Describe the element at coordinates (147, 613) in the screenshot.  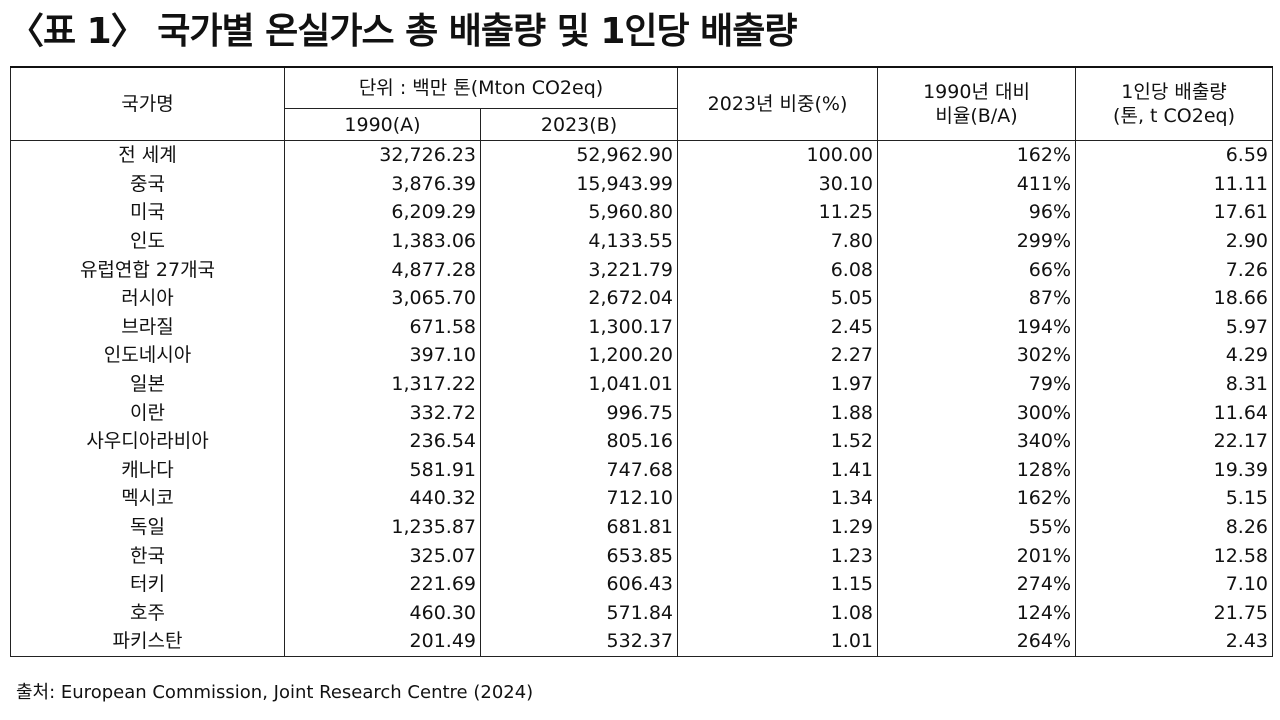
I see `cell-country: 호주` at that location.